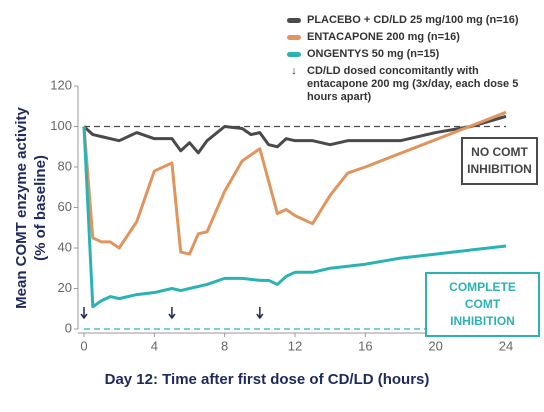 The image size is (544, 412). Describe the element at coordinates (68, 327) in the screenshot. I see `y-tick-label: 0` at that location.